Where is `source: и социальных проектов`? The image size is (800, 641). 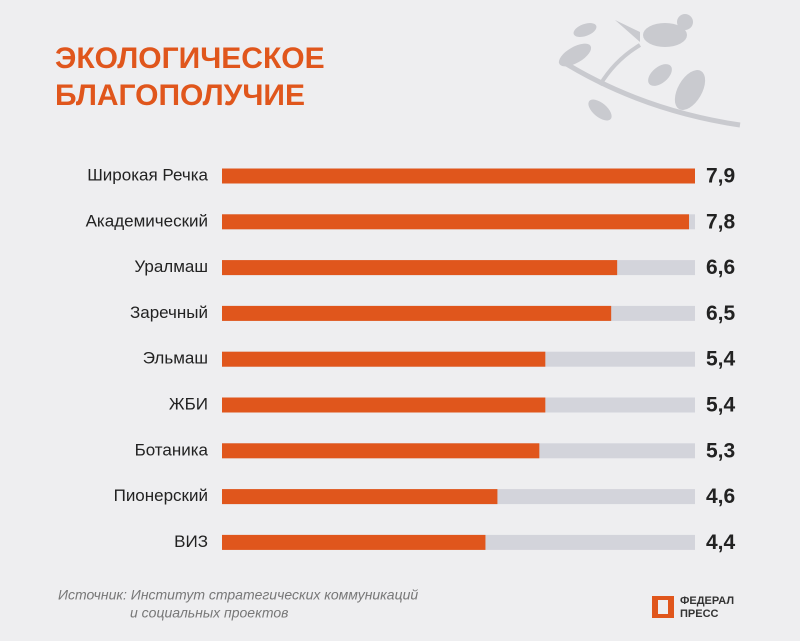
source: и социальных проектов is located at coordinates (209, 613).